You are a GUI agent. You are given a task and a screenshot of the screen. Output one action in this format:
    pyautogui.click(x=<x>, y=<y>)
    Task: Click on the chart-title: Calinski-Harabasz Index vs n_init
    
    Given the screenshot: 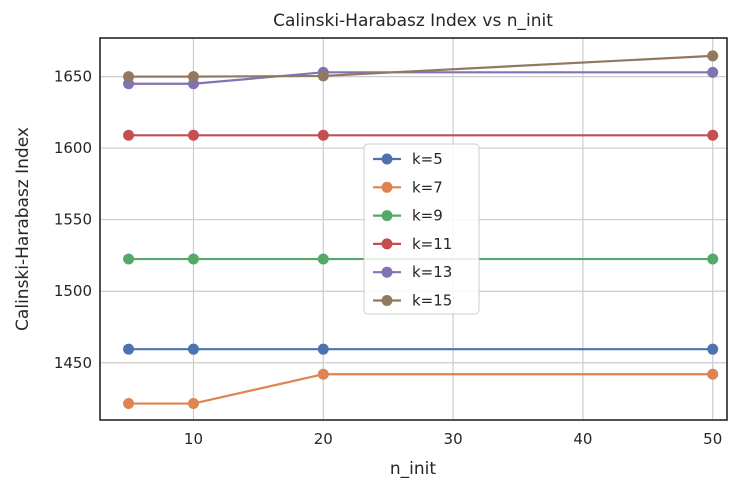 What is the action you would take?
    pyautogui.click(x=413, y=21)
    